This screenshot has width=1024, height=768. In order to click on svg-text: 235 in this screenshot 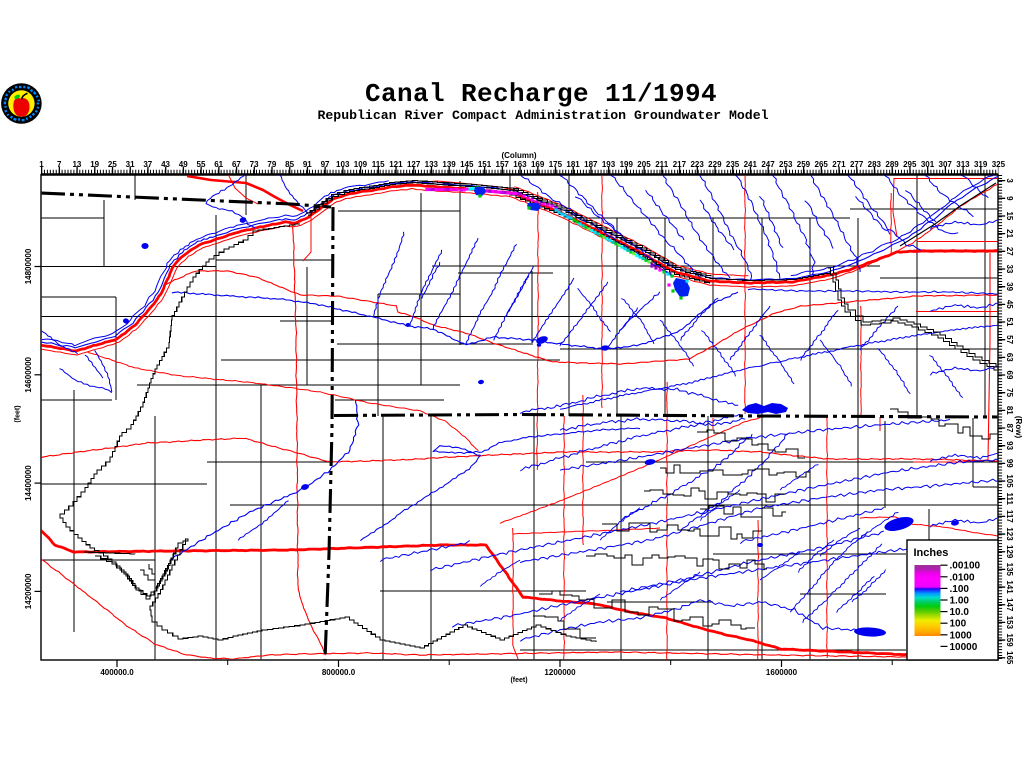, I will do `click(733, 164)`.